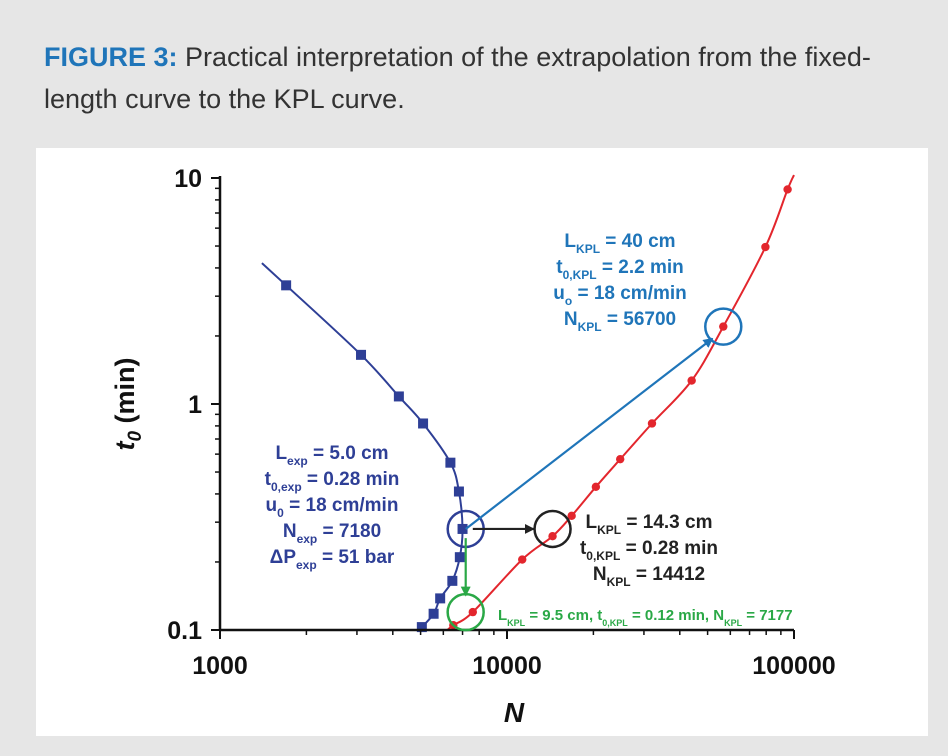 Image resolution: width=948 pixels, height=756 pixels. I want to click on annotation-segment: = 56700, so click(639, 319).